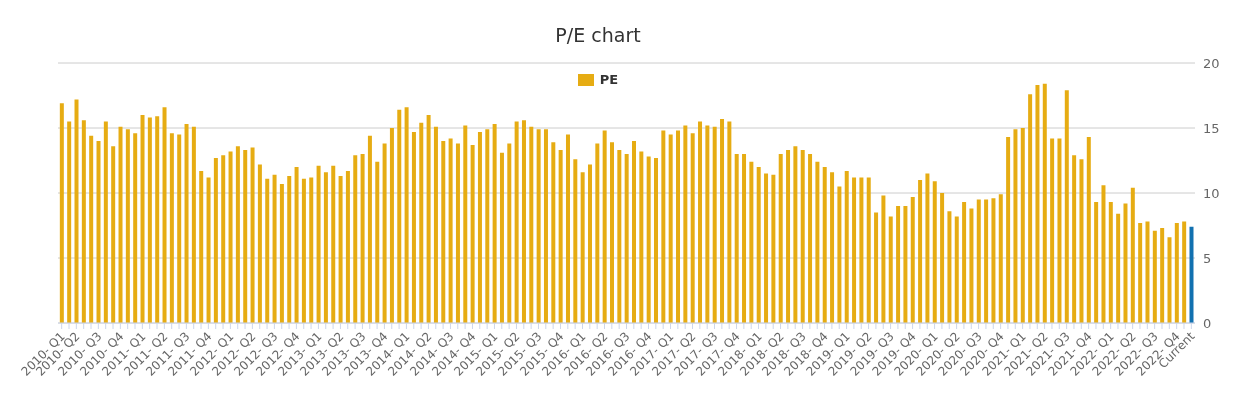  I want to click on y-tick-label: 15, so click(1211, 128).